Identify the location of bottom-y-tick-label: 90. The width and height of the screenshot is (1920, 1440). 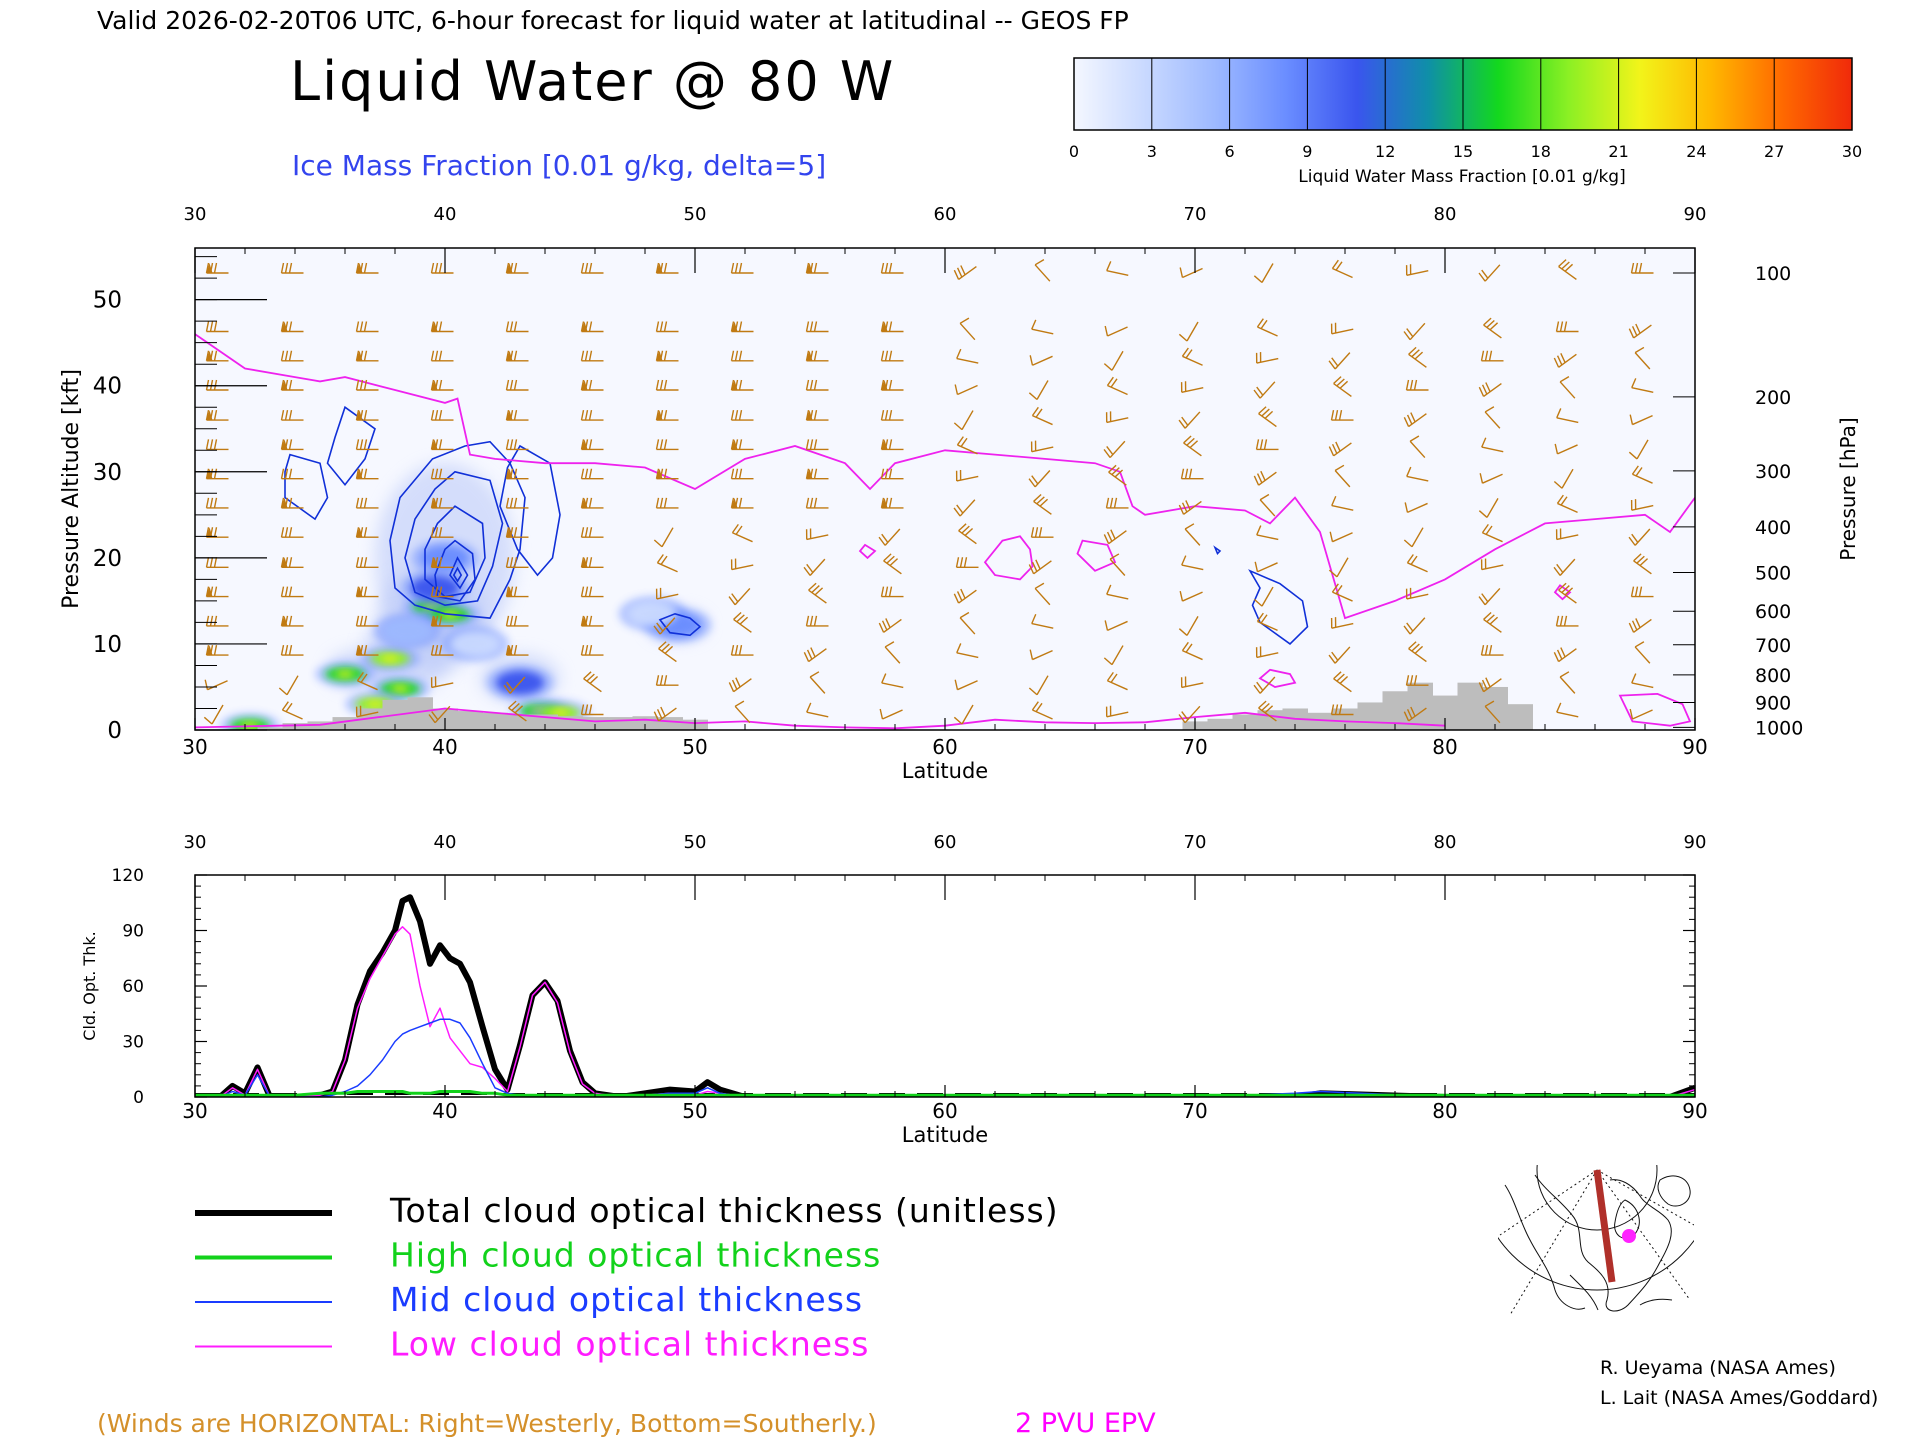
(133, 932).